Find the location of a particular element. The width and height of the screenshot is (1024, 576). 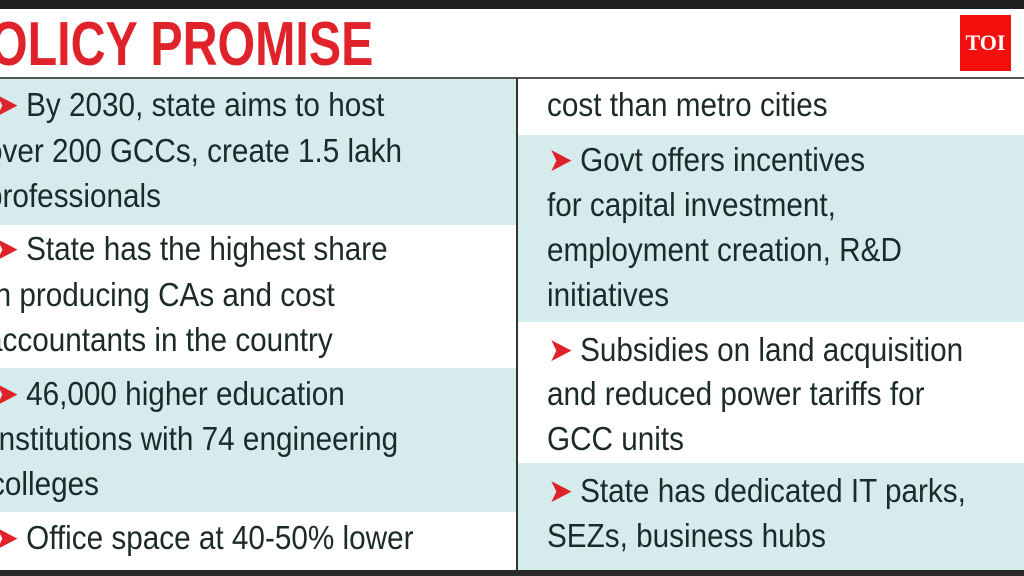

left-item-4: ➤Office space at 40-50% lower is located at coordinates (258, 541).